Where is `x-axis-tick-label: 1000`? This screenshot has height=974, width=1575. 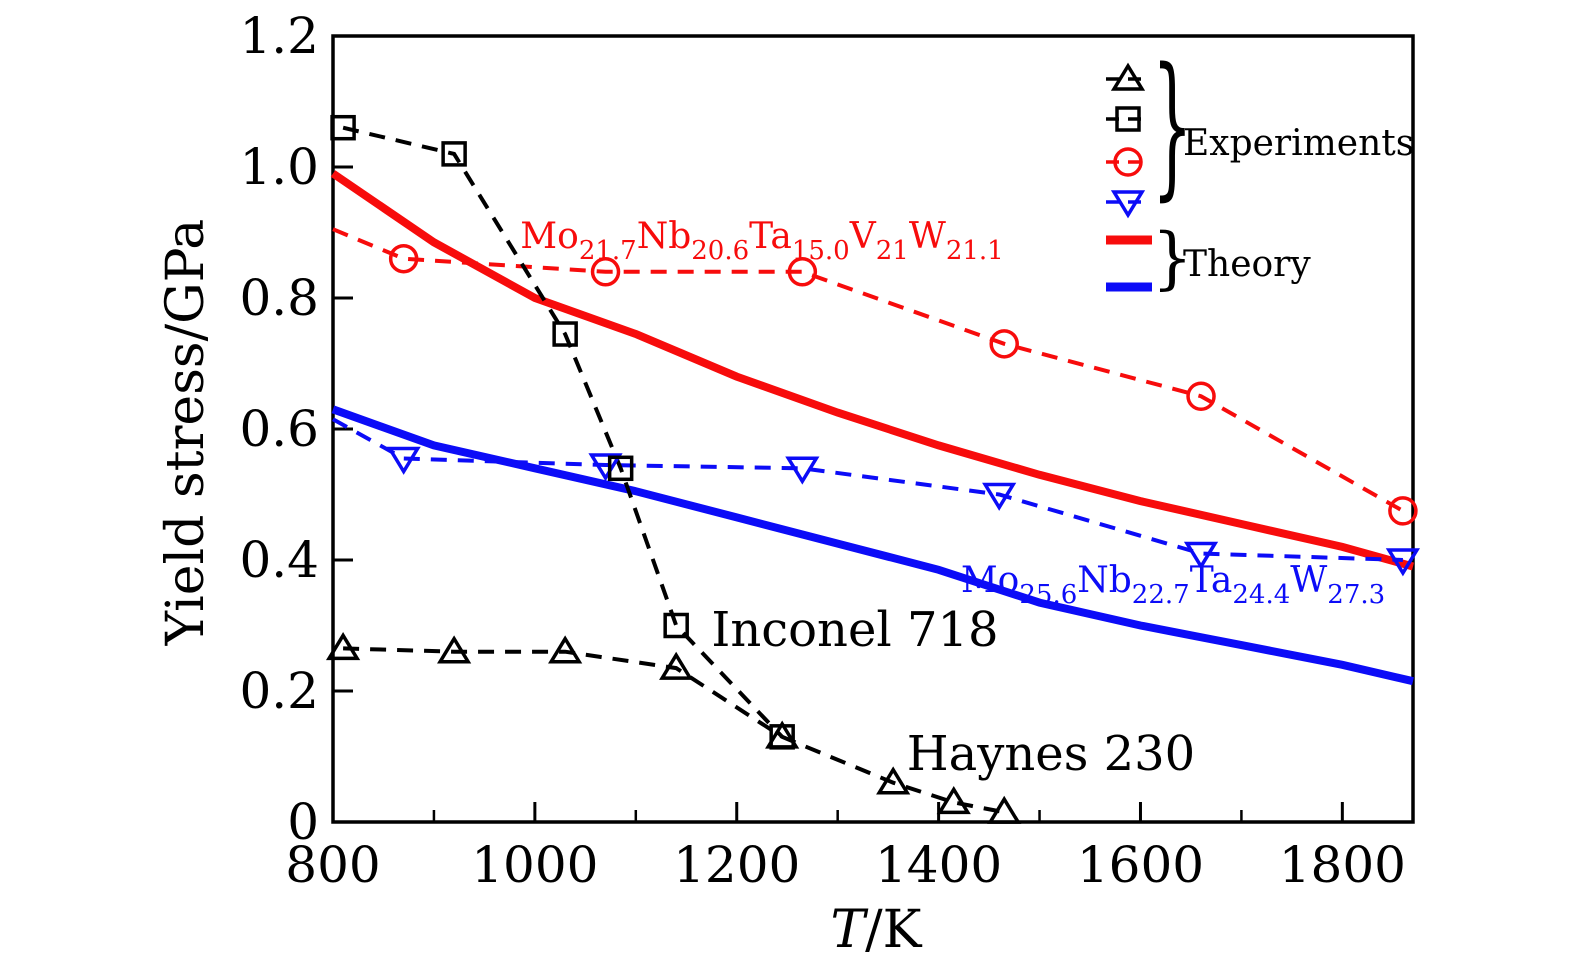
x-axis-tick-label: 1000 is located at coordinates (534, 865).